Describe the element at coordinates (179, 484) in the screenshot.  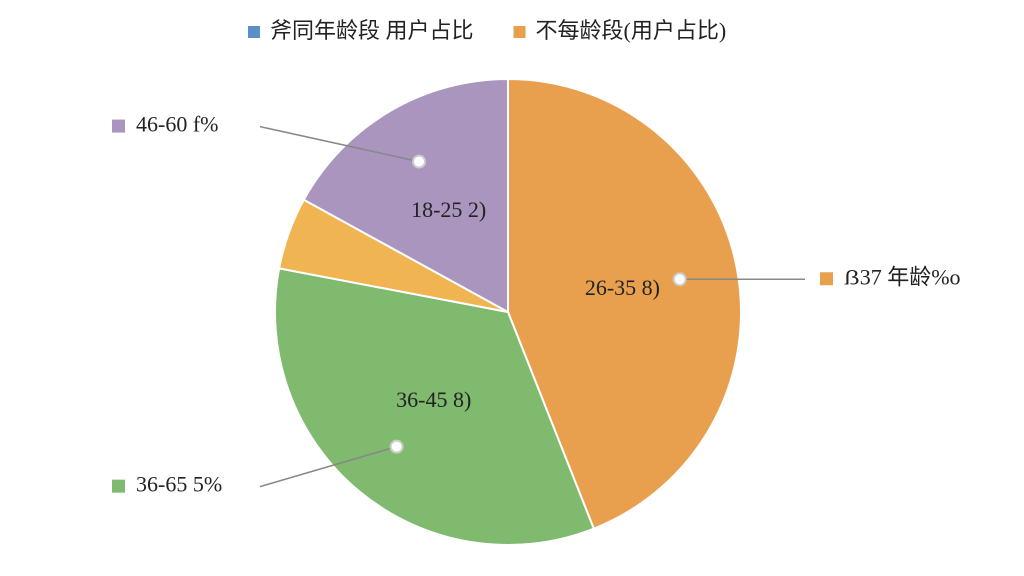
I see `callout-label: 36-65 5%` at that location.